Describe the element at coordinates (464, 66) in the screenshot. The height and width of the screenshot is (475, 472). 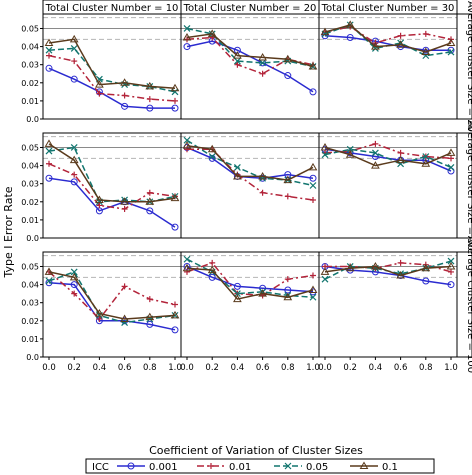
I see `row-header-1: Average Cluster Size = 20` at that location.